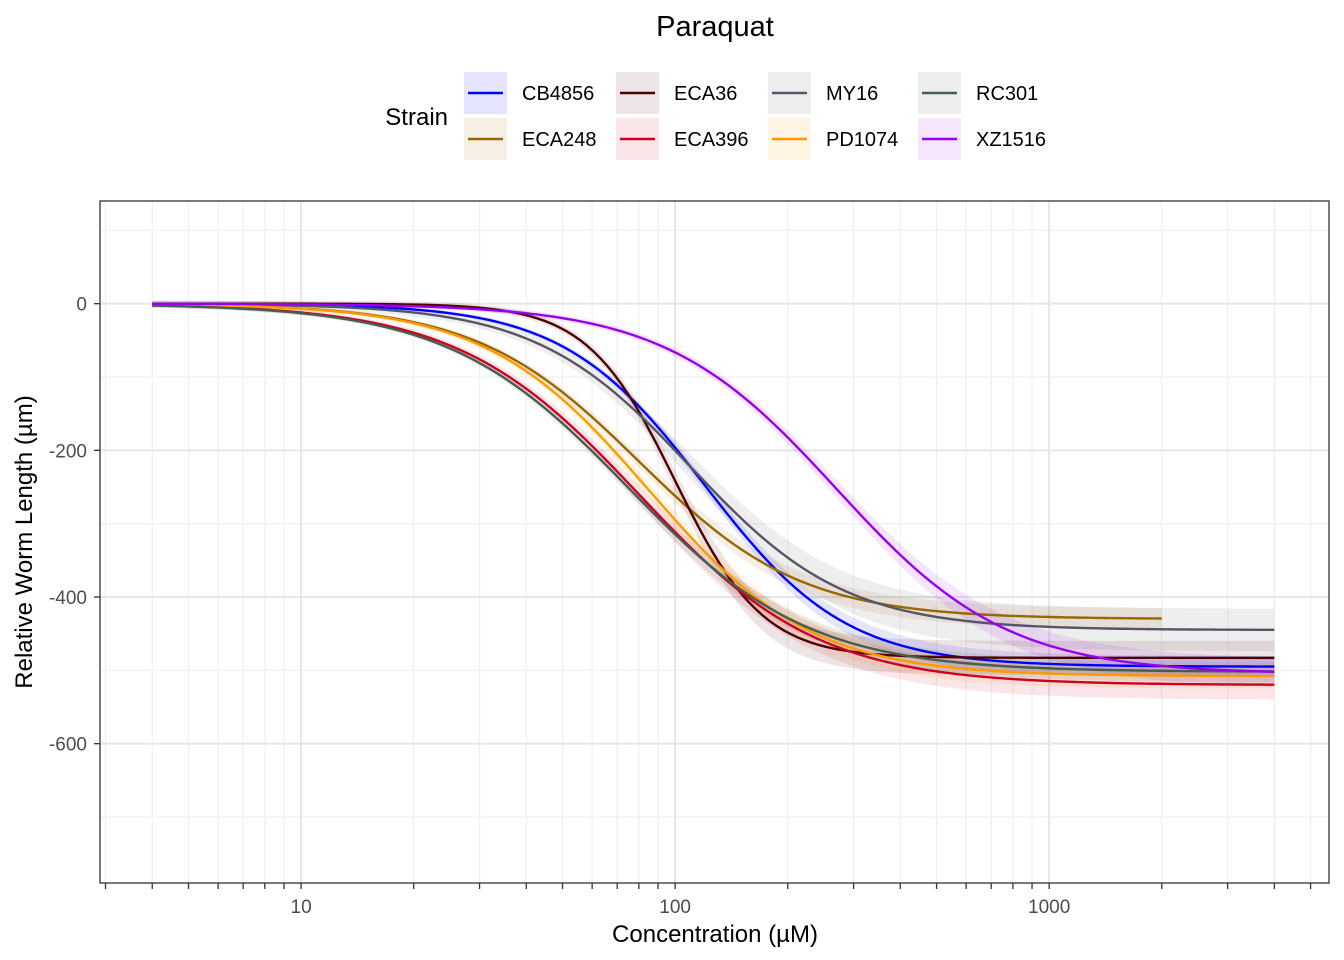 This screenshot has width=1344, height=960. I want to click on legend-label-cb4856: CB4856, so click(558, 94).